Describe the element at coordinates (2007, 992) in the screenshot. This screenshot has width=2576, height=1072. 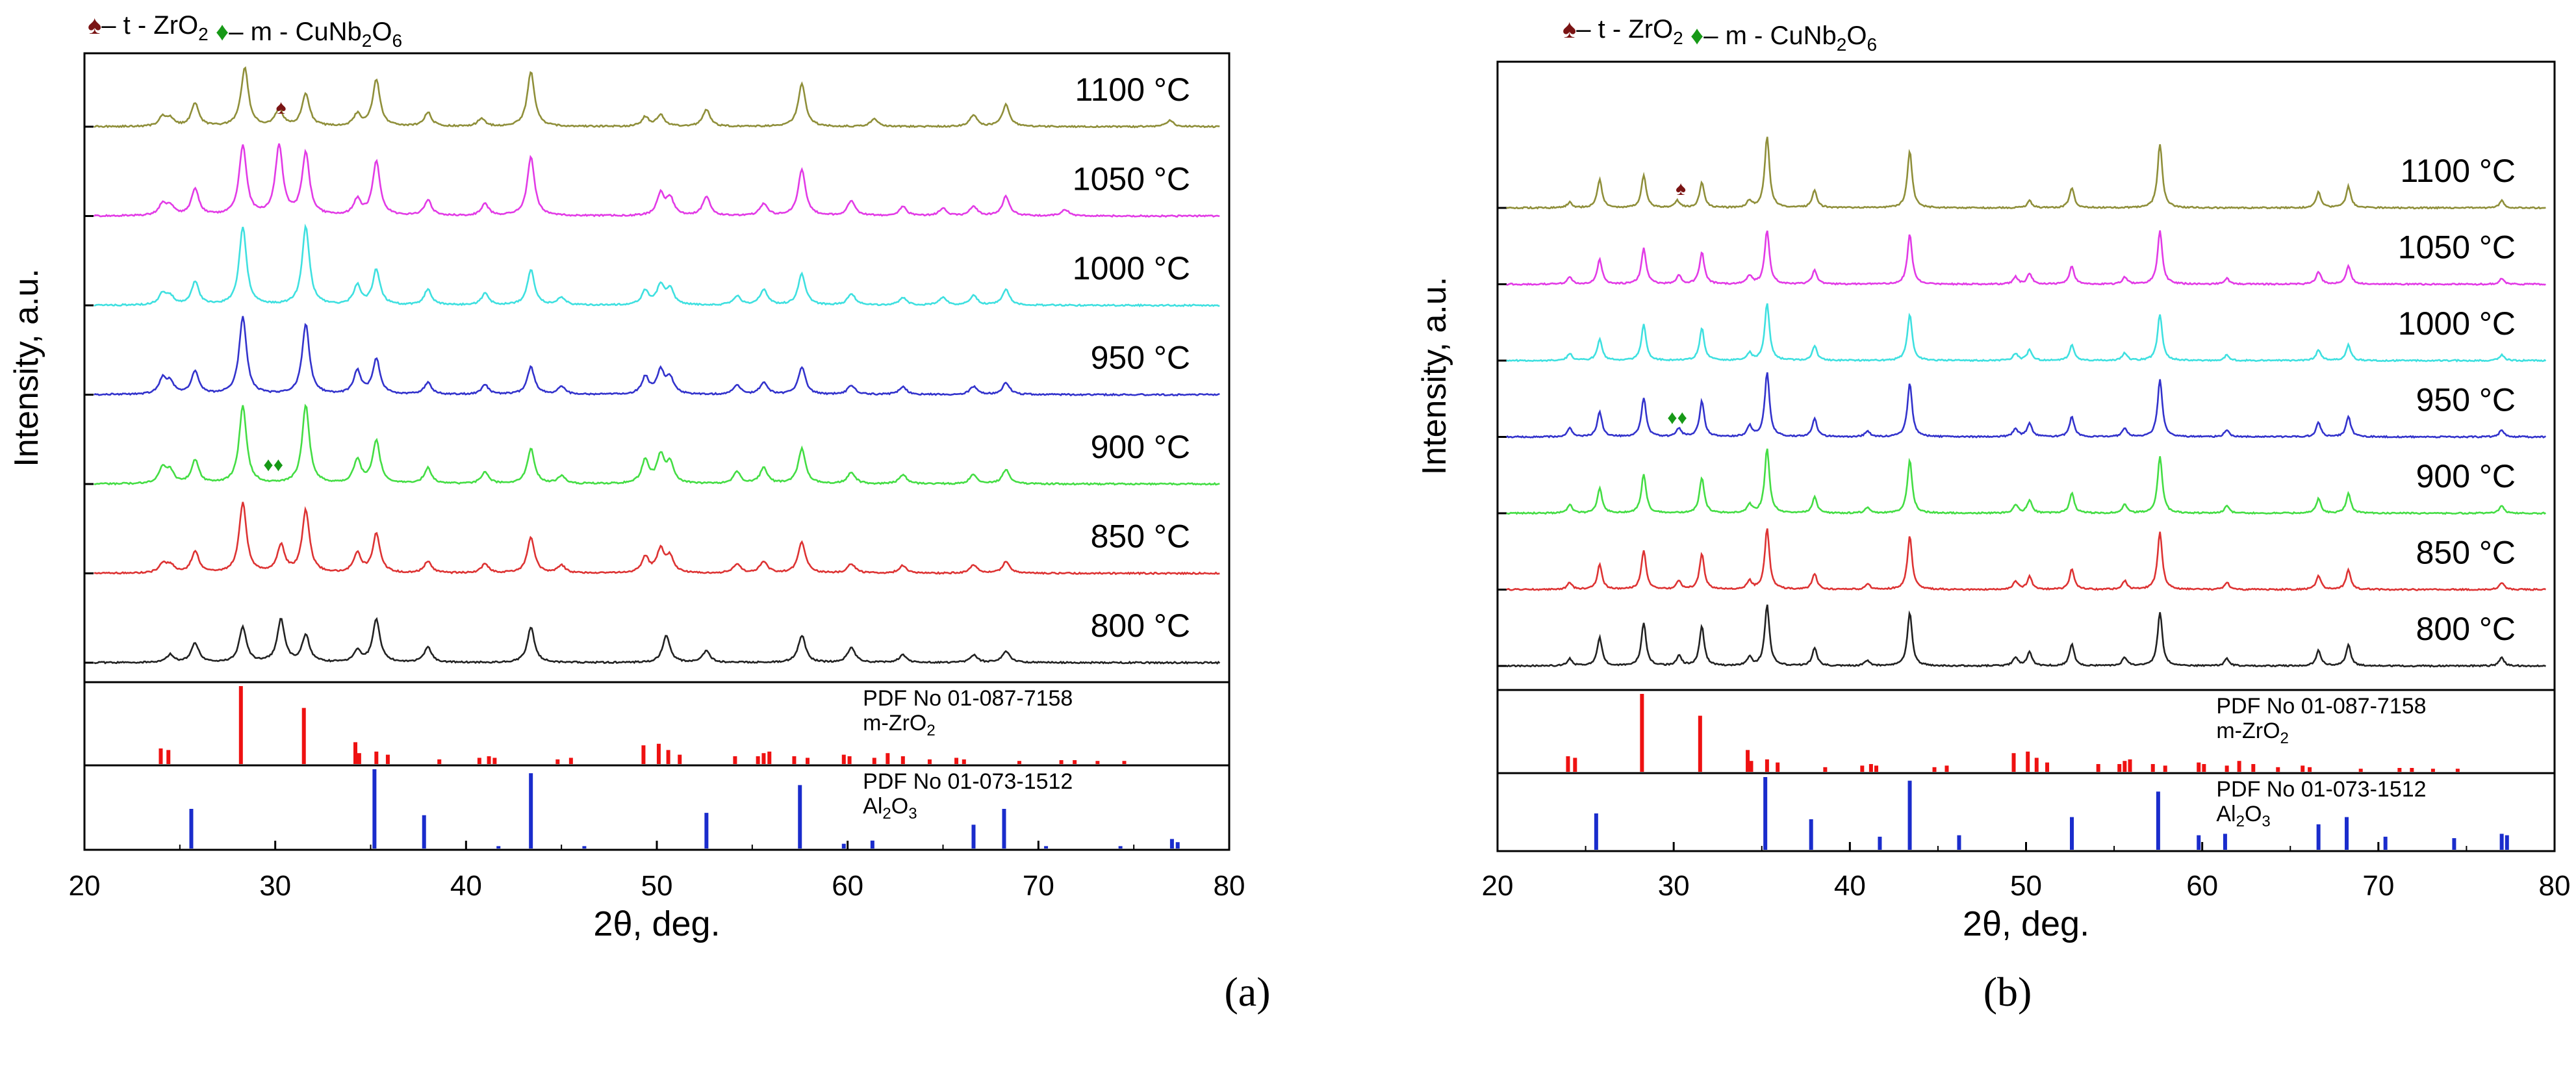
I see `panel-label: (b)` at that location.